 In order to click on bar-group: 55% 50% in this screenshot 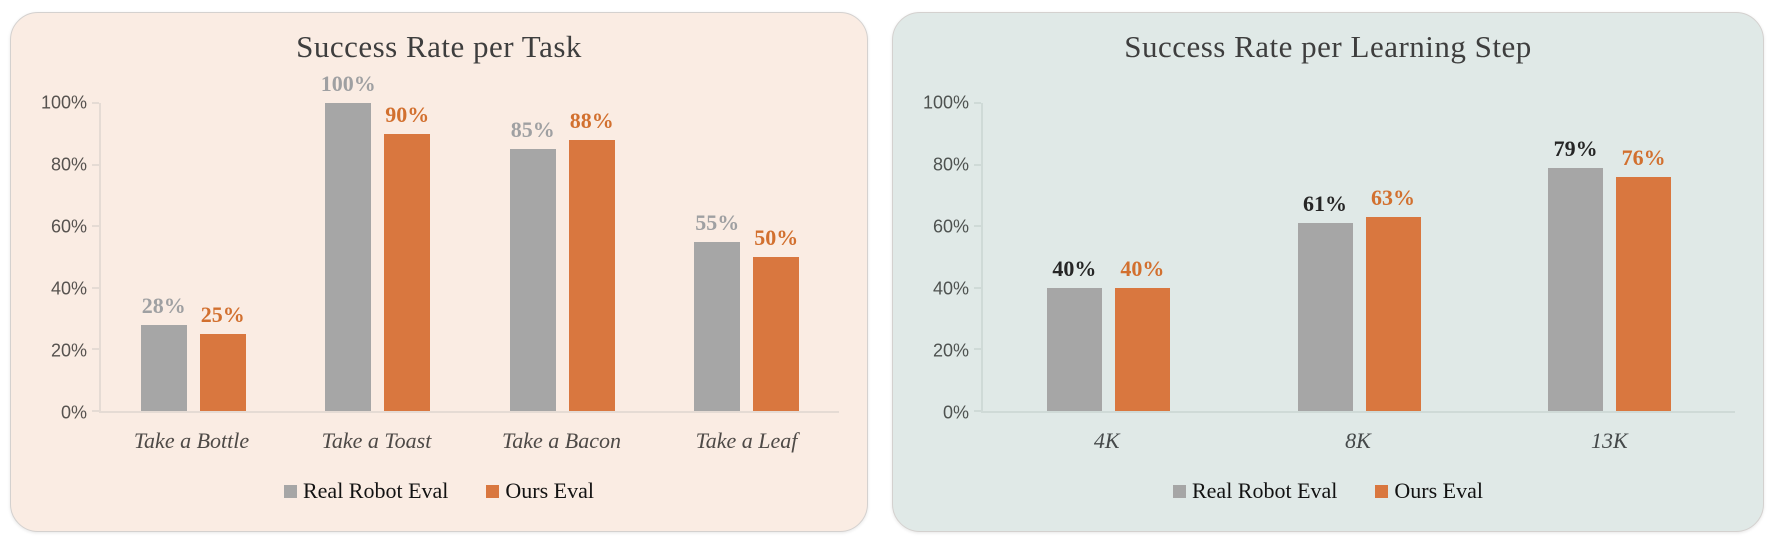, I will do `click(747, 257)`.